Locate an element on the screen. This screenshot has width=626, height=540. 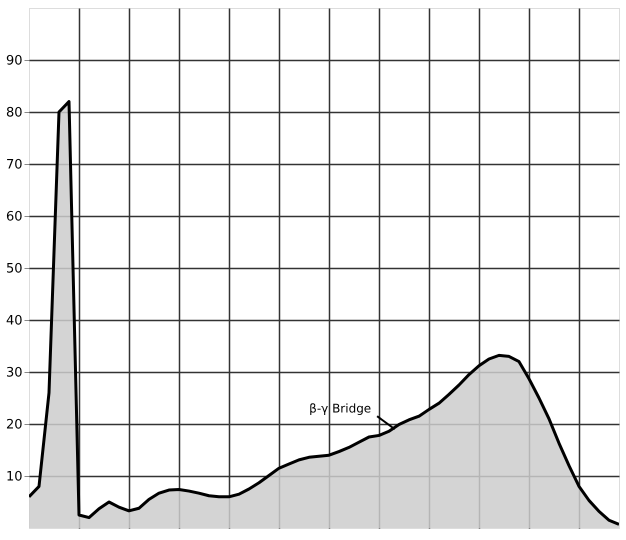
y-tick-label: 20 is located at coordinates (14, 425).